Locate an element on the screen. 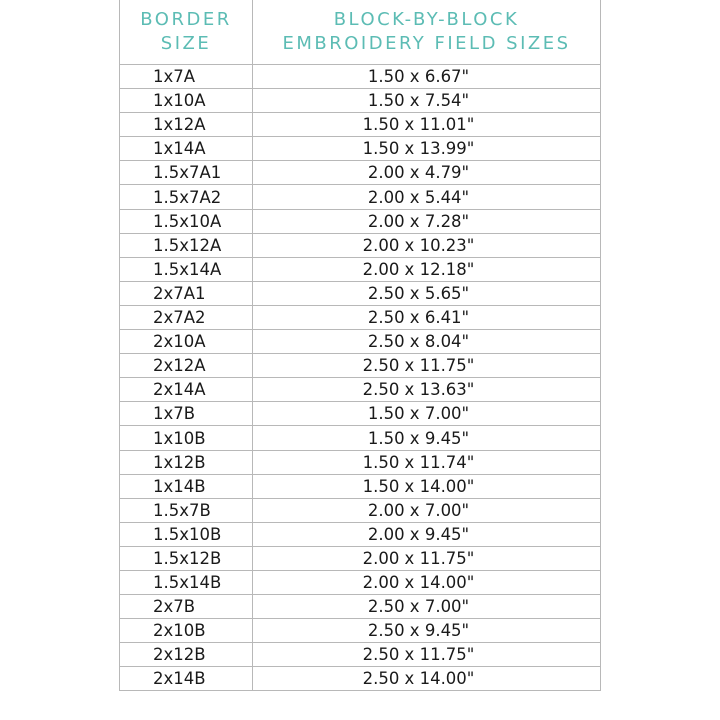 This screenshot has width=720, height=720. border-size-cell: 1x10B is located at coordinates (186, 438).